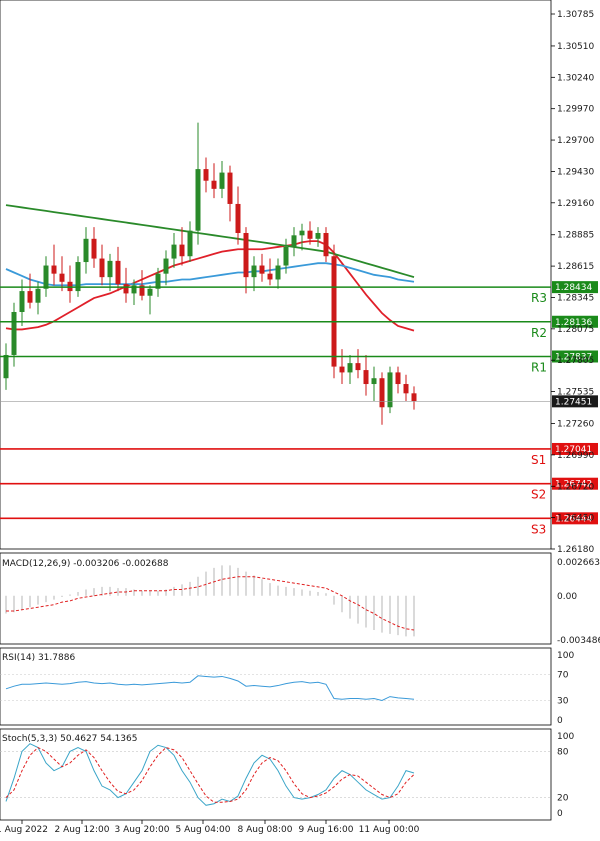 This screenshot has width=600, height=841. I want to click on price-tick-label: 1.27260, so click(575, 425).